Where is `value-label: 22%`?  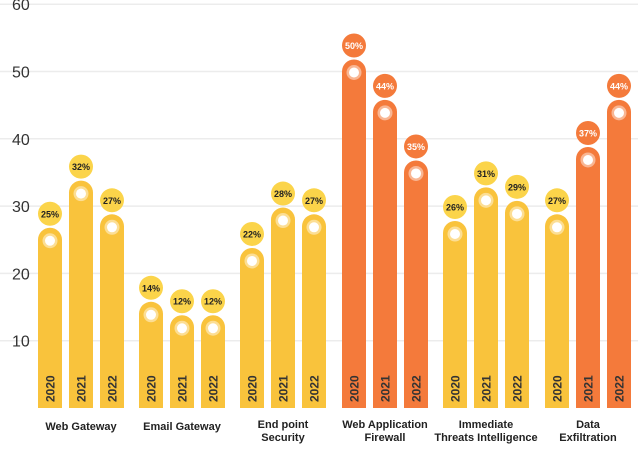
value-label: 22% is located at coordinates (252, 234).